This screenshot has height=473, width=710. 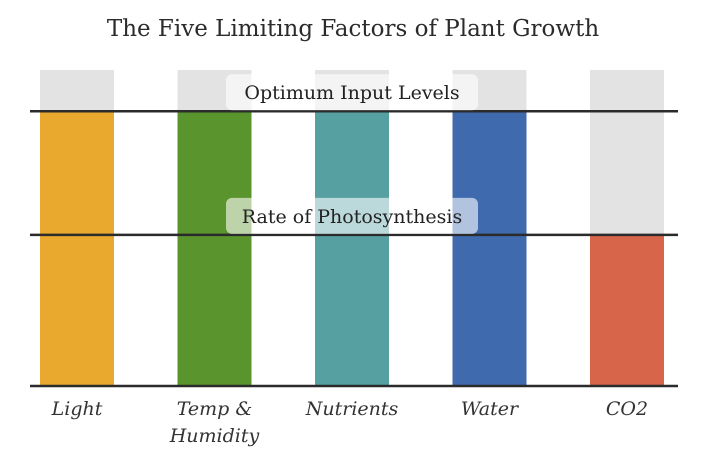 I want to click on category-label-3: Water, so click(x=490, y=409).